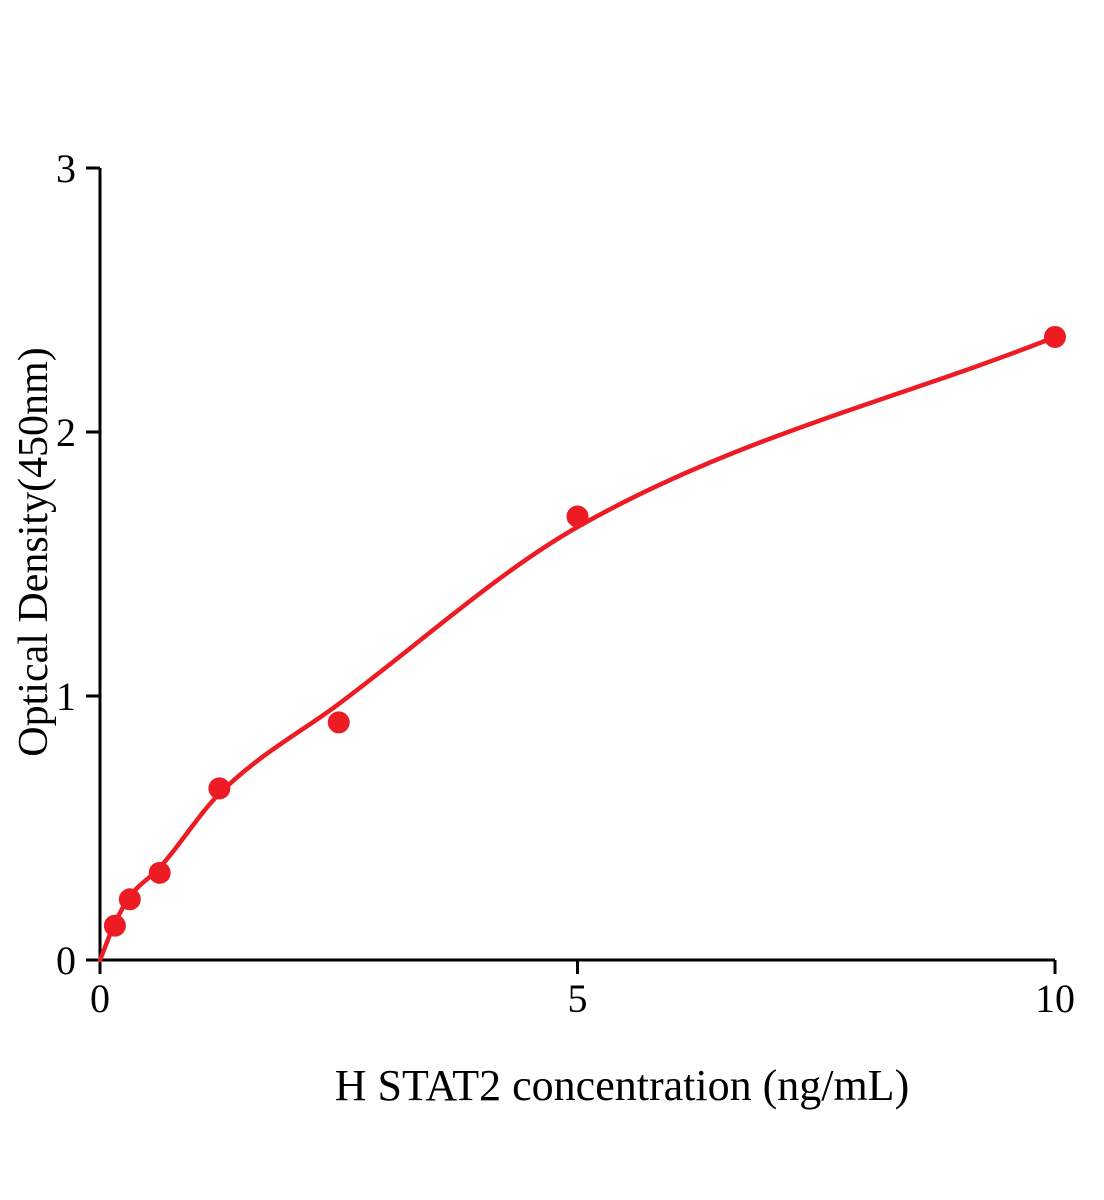 This screenshot has width=1104, height=1200. What do you see at coordinates (66, 168) in the screenshot?
I see `y-tick-label: 3` at bounding box center [66, 168].